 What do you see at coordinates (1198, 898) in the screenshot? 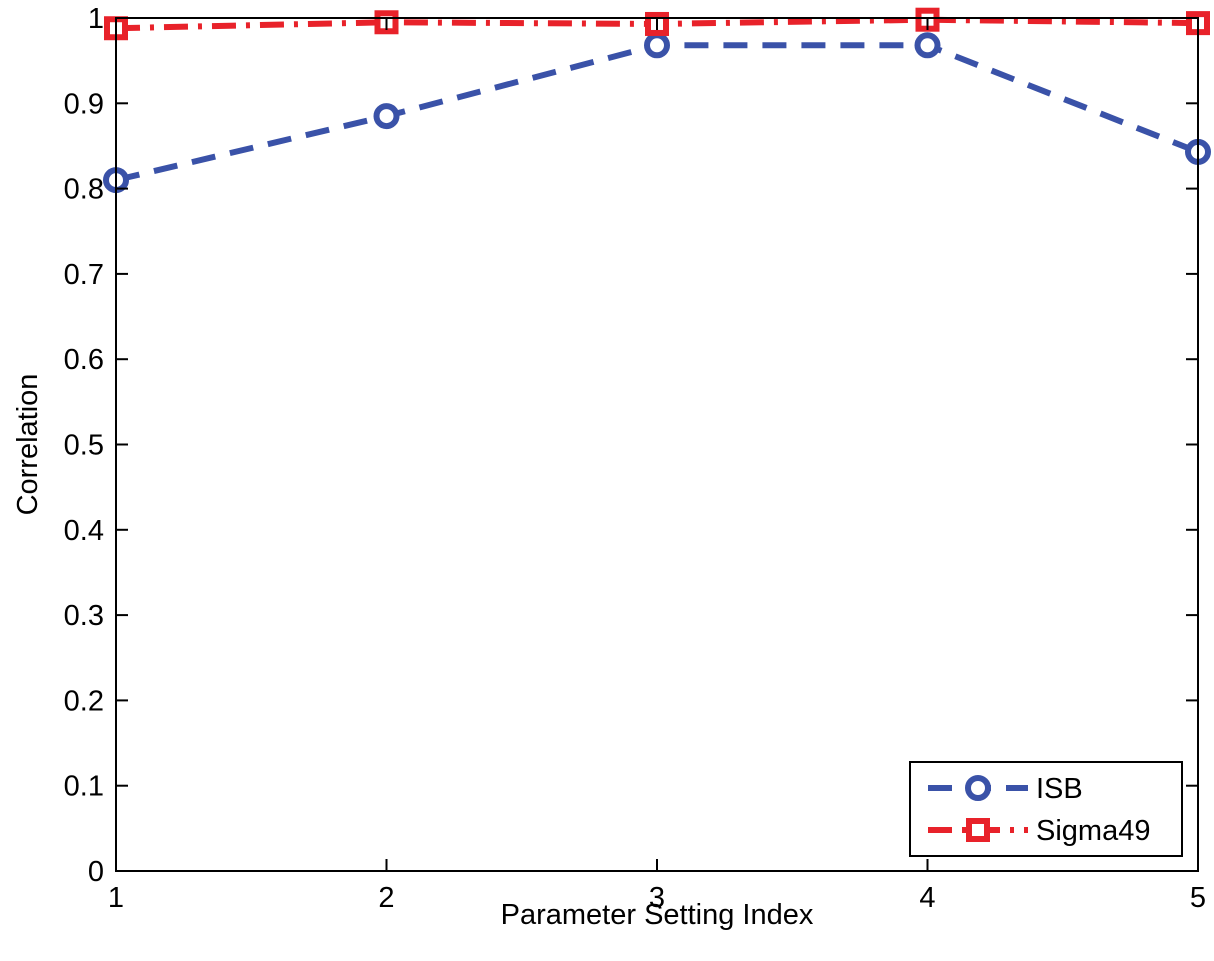
I see `x-tick-label: 5` at bounding box center [1198, 898].